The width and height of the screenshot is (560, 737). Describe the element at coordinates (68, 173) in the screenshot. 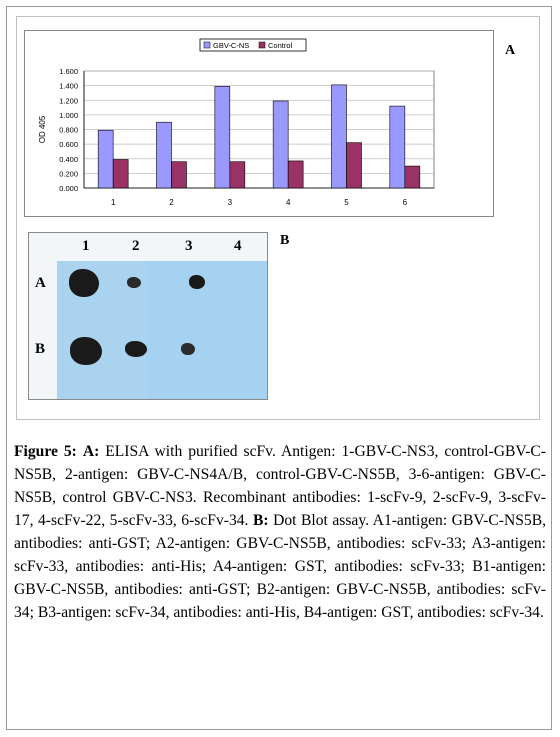

I see `y-tick-label: 0.200` at that location.